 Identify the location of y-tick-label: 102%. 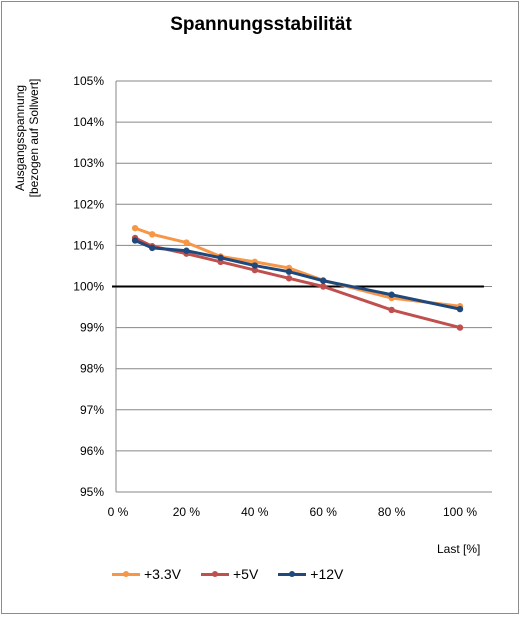
(88, 204).